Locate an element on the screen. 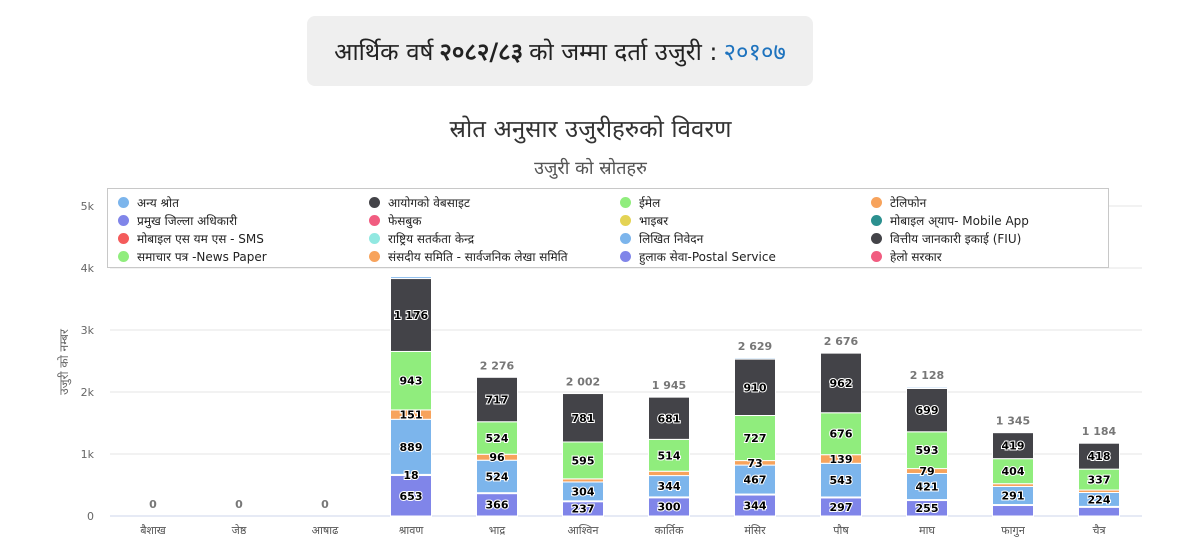 The height and width of the screenshot is (545, 1181). x-tick-label: कार्तिक is located at coordinates (669, 530).